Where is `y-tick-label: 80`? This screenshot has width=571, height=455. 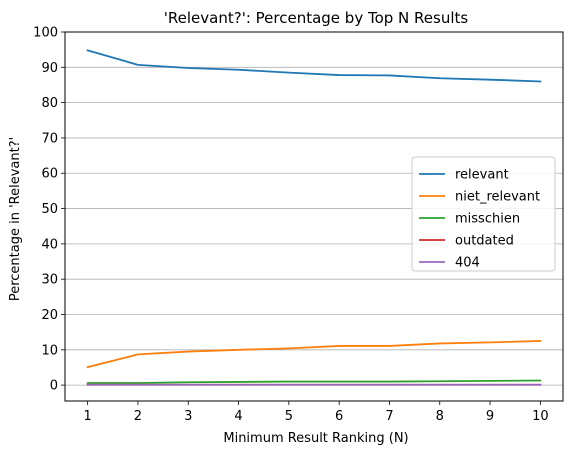 y-tick-label: 80 is located at coordinates (49, 103).